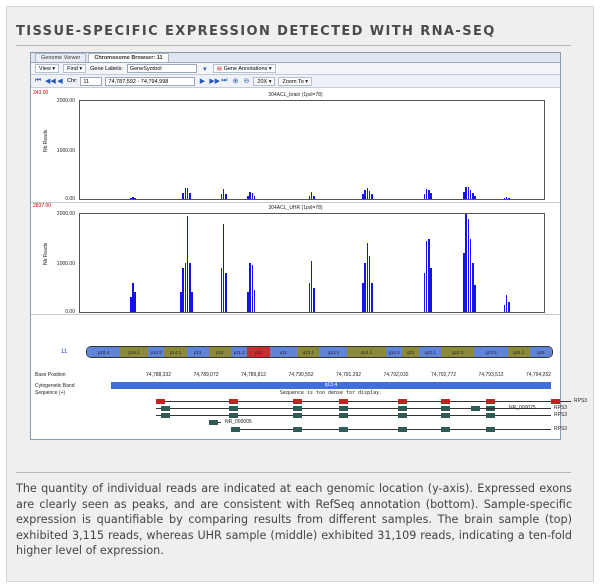  I want to click on brain-track-name: 304ACL_brain (1pxl=78), so click(295, 95).